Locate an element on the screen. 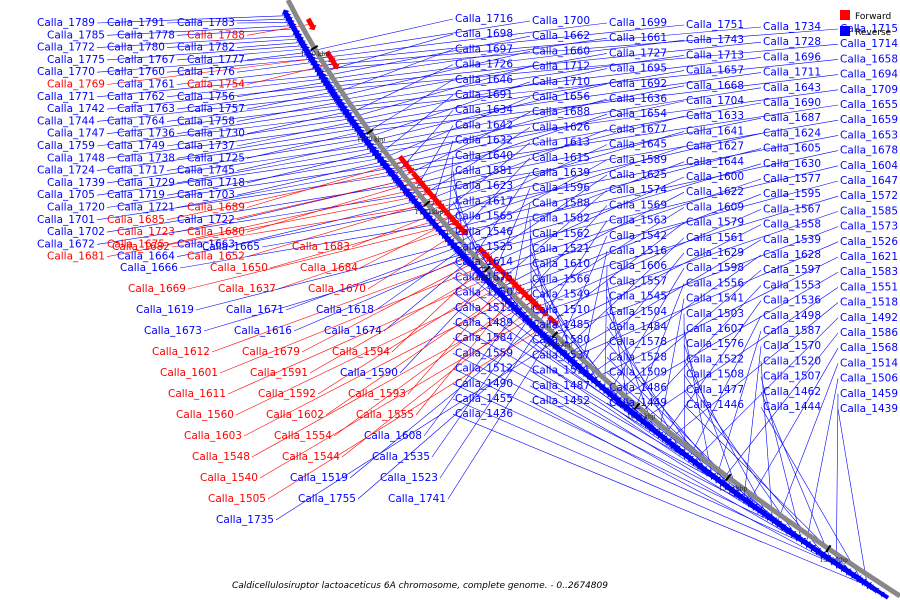  feature-label: Calla_1763 is located at coordinates (146, 109).